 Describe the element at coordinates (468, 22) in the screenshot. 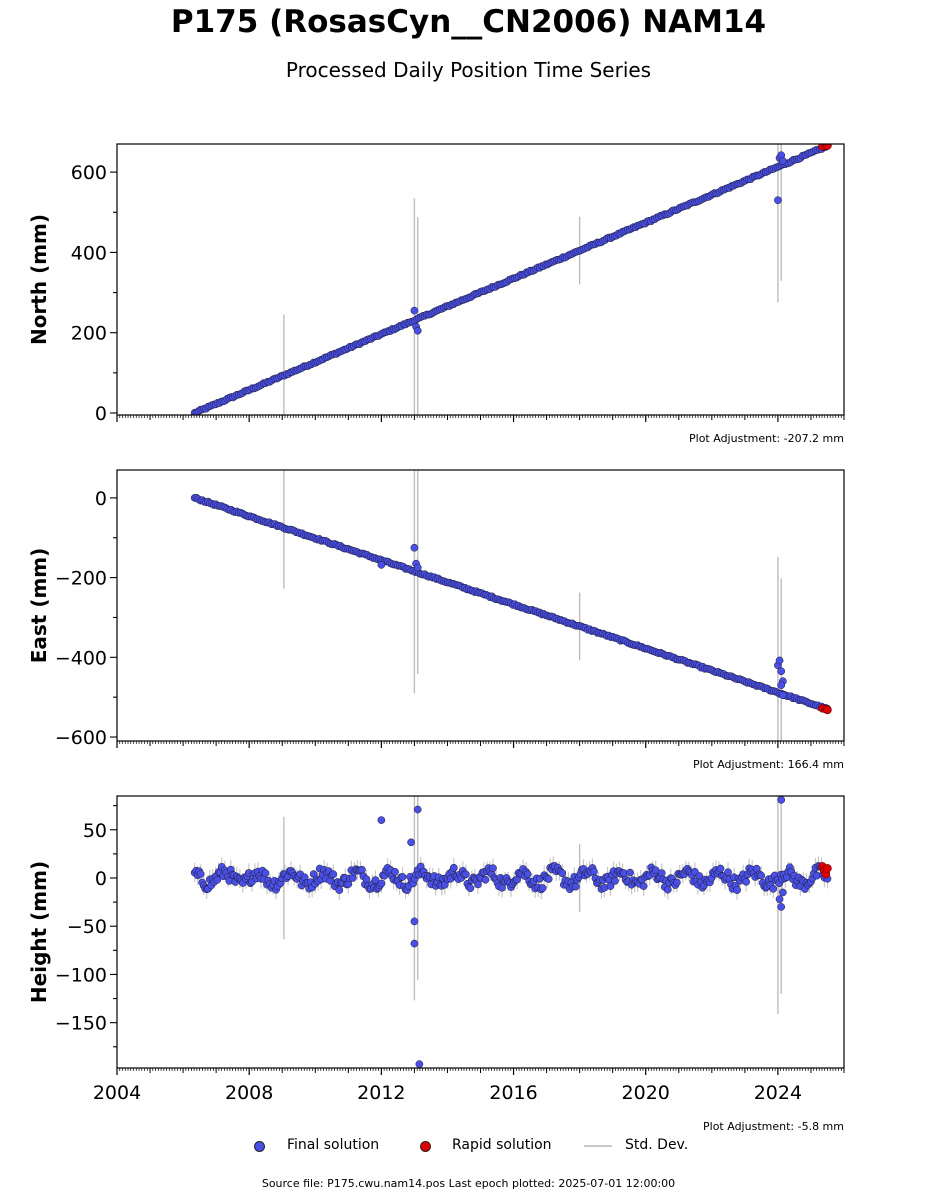

I see `chart-title: P175 (RosasCyn__CN2006) NAM14` at that location.